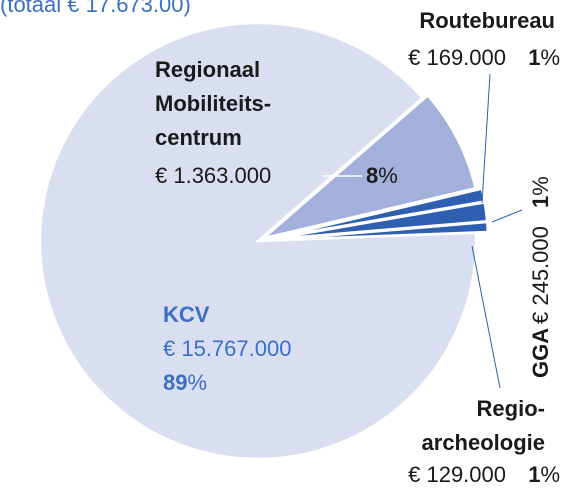 The height and width of the screenshot is (489, 588). I want to click on percent-label: 89%, so click(185, 382).